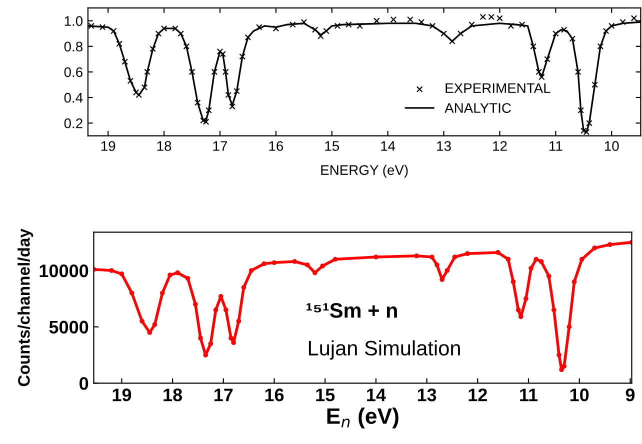 The height and width of the screenshot is (444, 642). I want to click on legend-label: EXPERIMENTAL, so click(498, 88).